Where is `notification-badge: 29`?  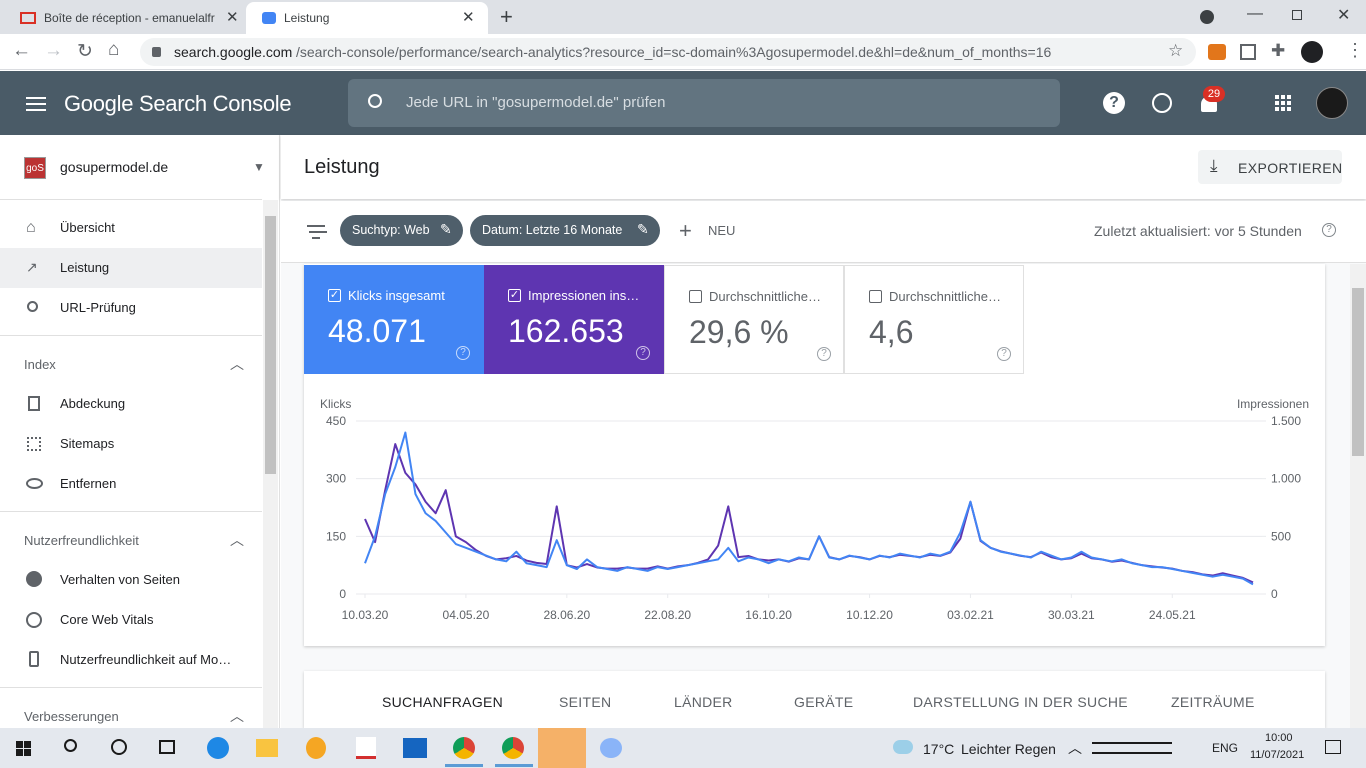 notification-badge: 29 is located at coordinates (1214, 94).